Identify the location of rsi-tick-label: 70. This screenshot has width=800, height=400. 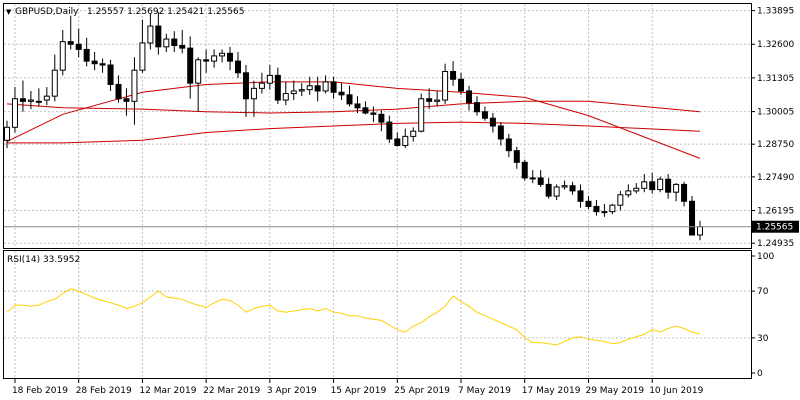
(763, 292).